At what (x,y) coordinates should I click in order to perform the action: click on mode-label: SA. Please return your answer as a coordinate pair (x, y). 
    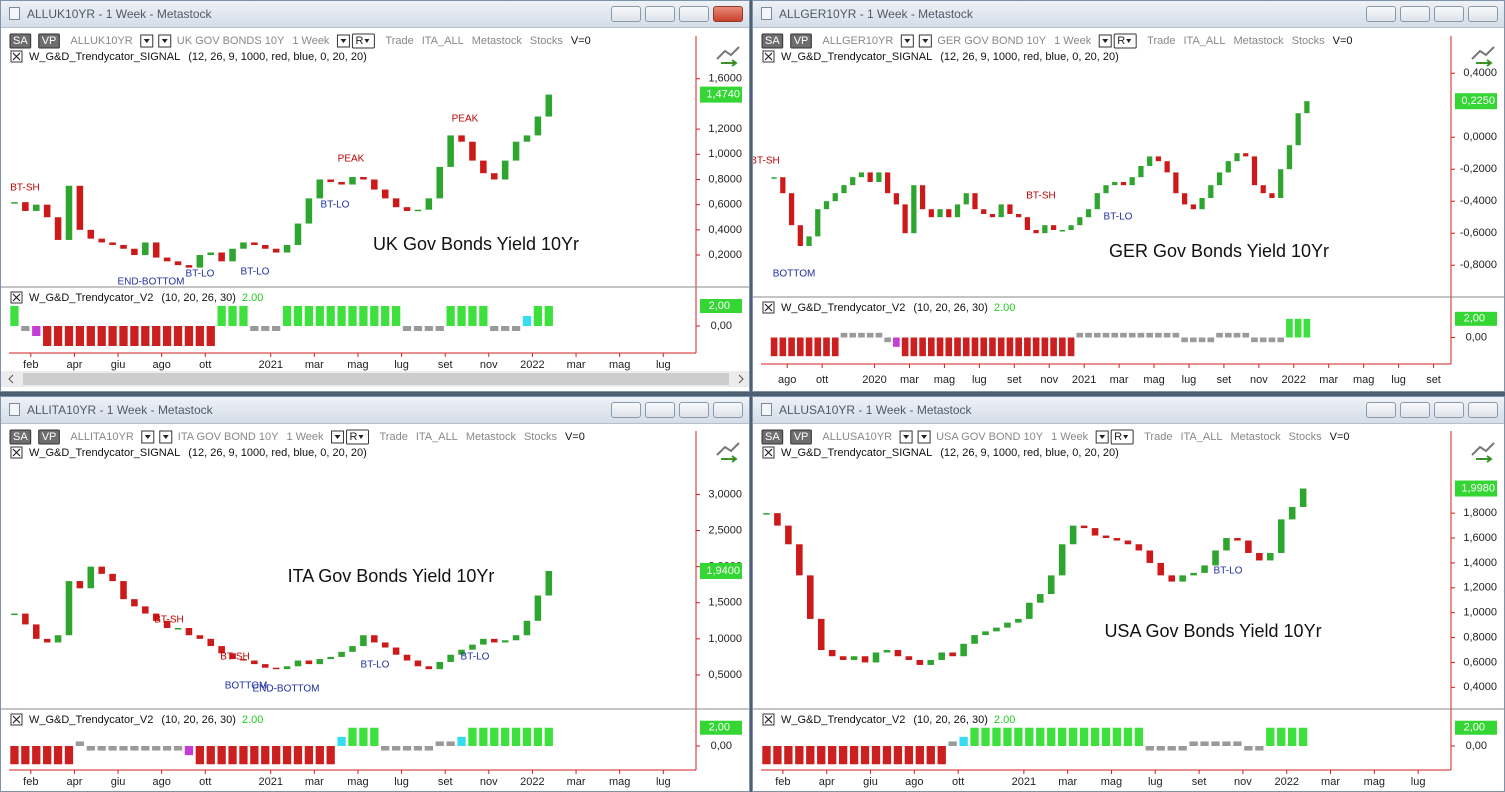
    Looking at the image, I should click on (20, 41).